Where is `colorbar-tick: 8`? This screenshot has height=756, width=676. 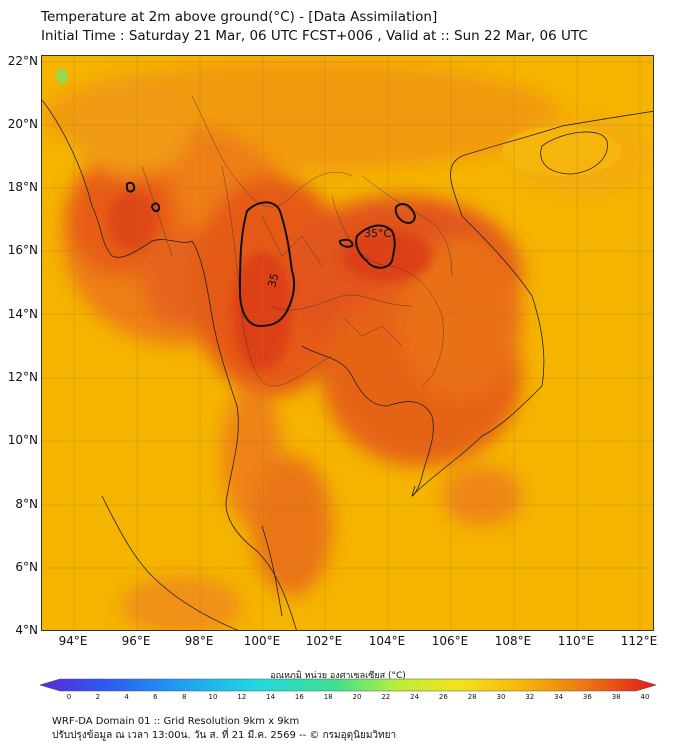
colorbar-tick: 8 is located at coordinates (184, 697).